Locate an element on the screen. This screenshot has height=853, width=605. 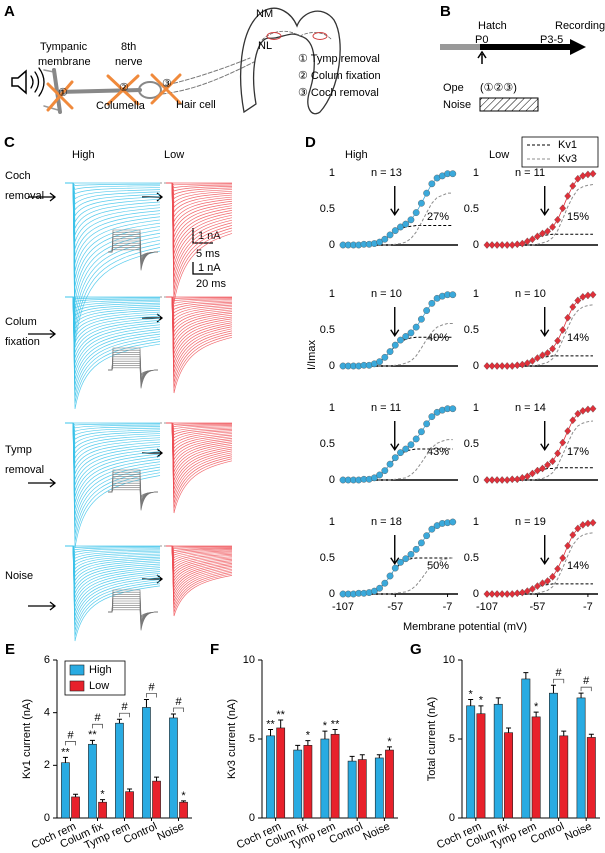
y-tick-label: 0 is located at coordinates (476, 245).